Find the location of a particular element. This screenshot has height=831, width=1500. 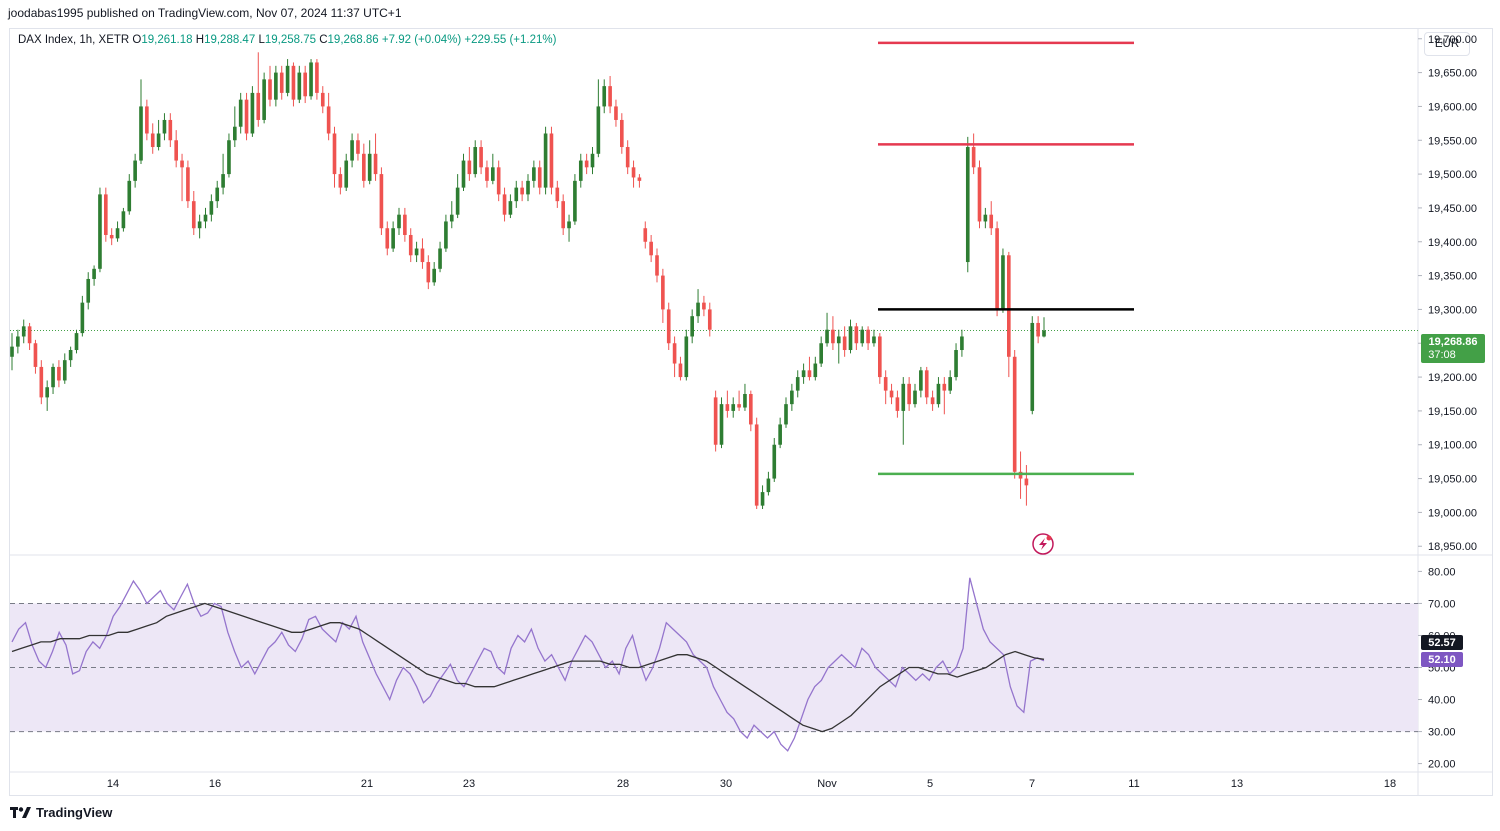

time-tick-label: 21 is located at coordinates (367, 784).